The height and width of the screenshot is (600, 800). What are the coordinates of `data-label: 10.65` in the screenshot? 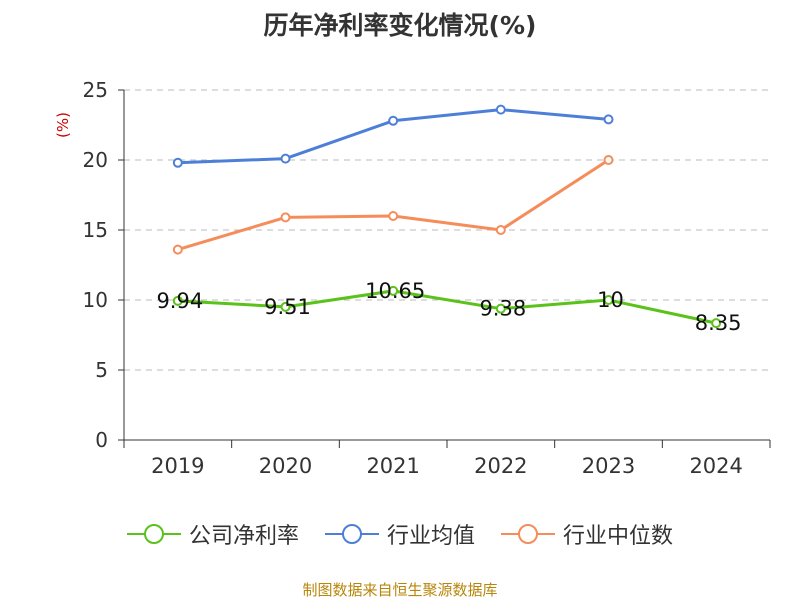 It's located at (395, 291).